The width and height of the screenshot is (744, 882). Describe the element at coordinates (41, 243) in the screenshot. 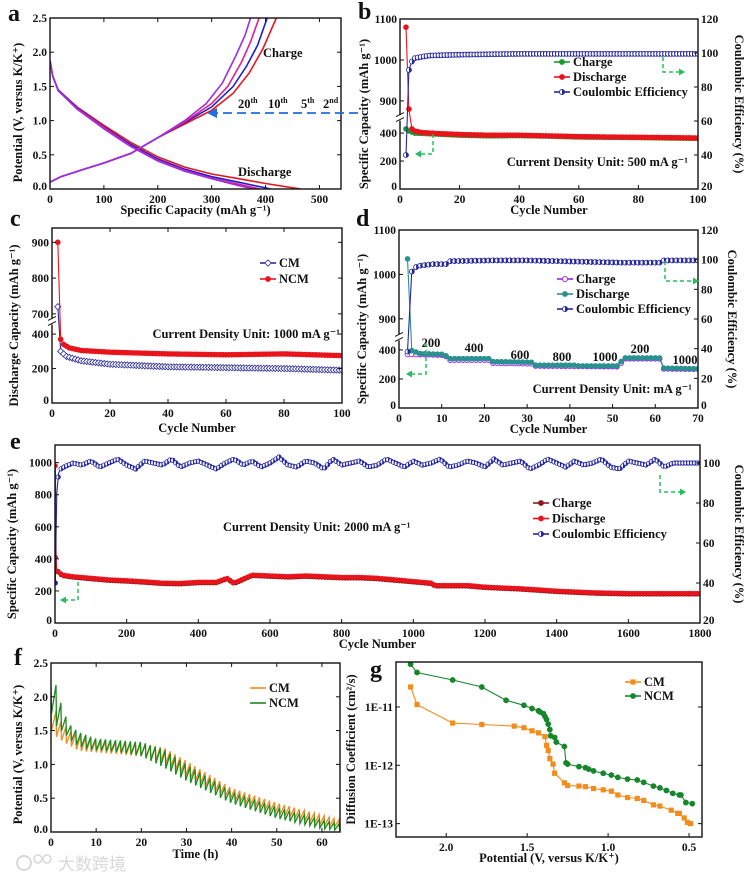

I see `y-tick-label: 900` at that location.